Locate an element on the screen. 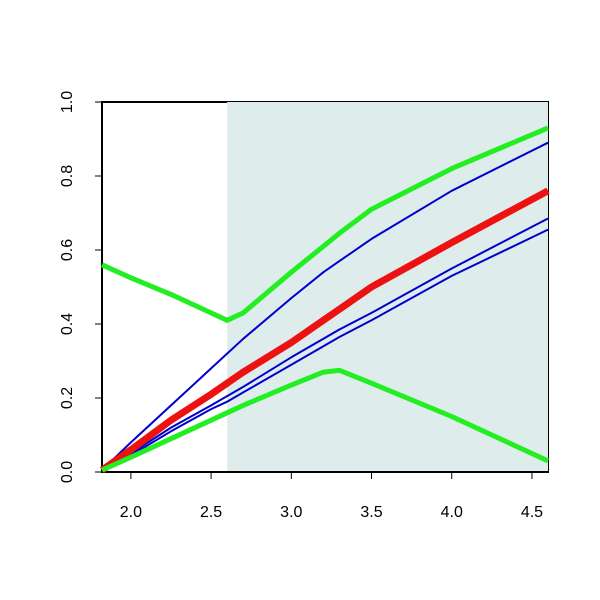 This screenshot has width=600, height=600. y-tick-label: 0.0 is located at coordinates (67, 472).